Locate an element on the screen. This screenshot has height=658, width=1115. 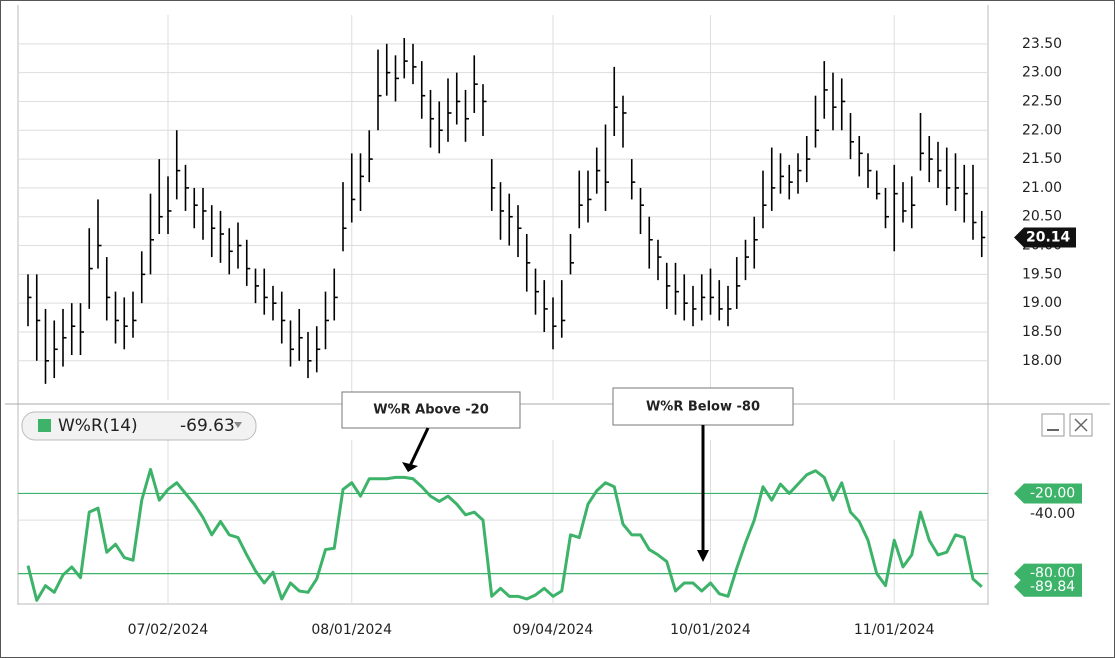
y-tick-label: 23.00 is located at coordinates (1042, 73).